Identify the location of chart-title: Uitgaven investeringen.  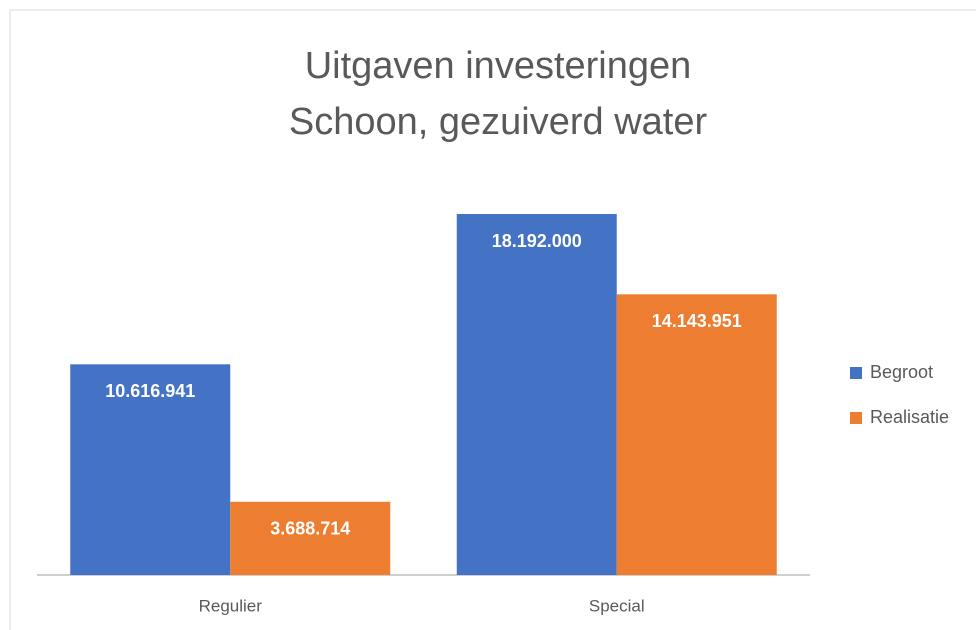
(498, 66).